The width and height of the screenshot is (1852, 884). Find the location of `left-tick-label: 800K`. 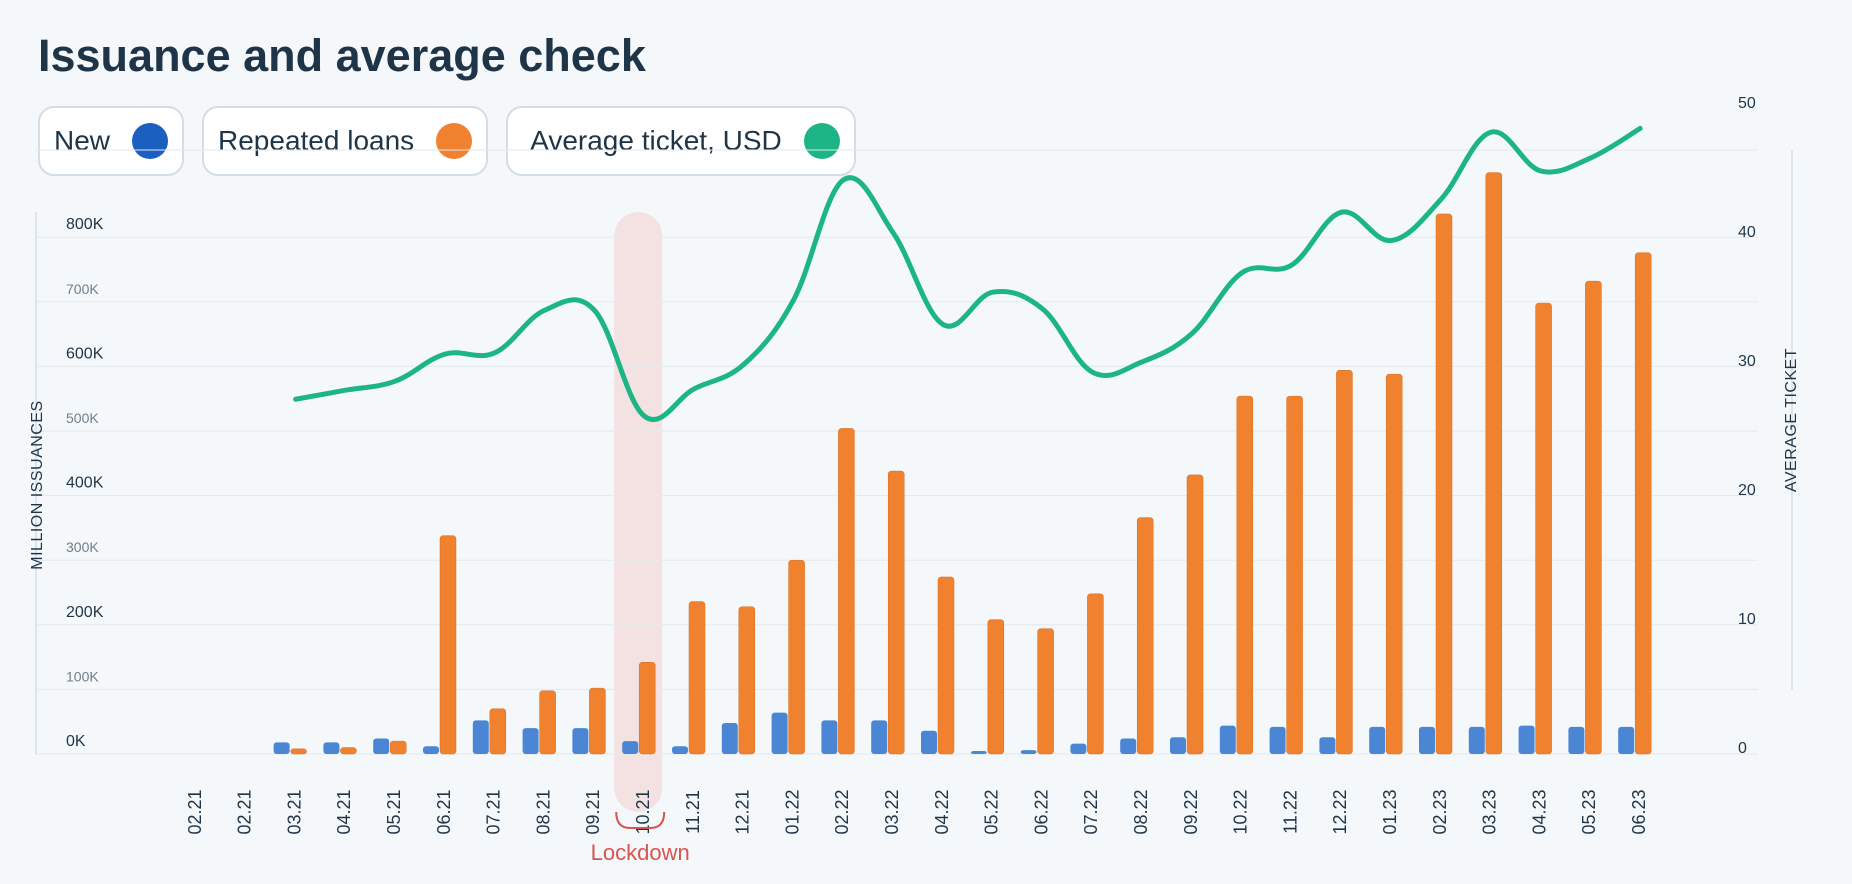

left-tick-label: 800K is located at coordinates (85, 224).